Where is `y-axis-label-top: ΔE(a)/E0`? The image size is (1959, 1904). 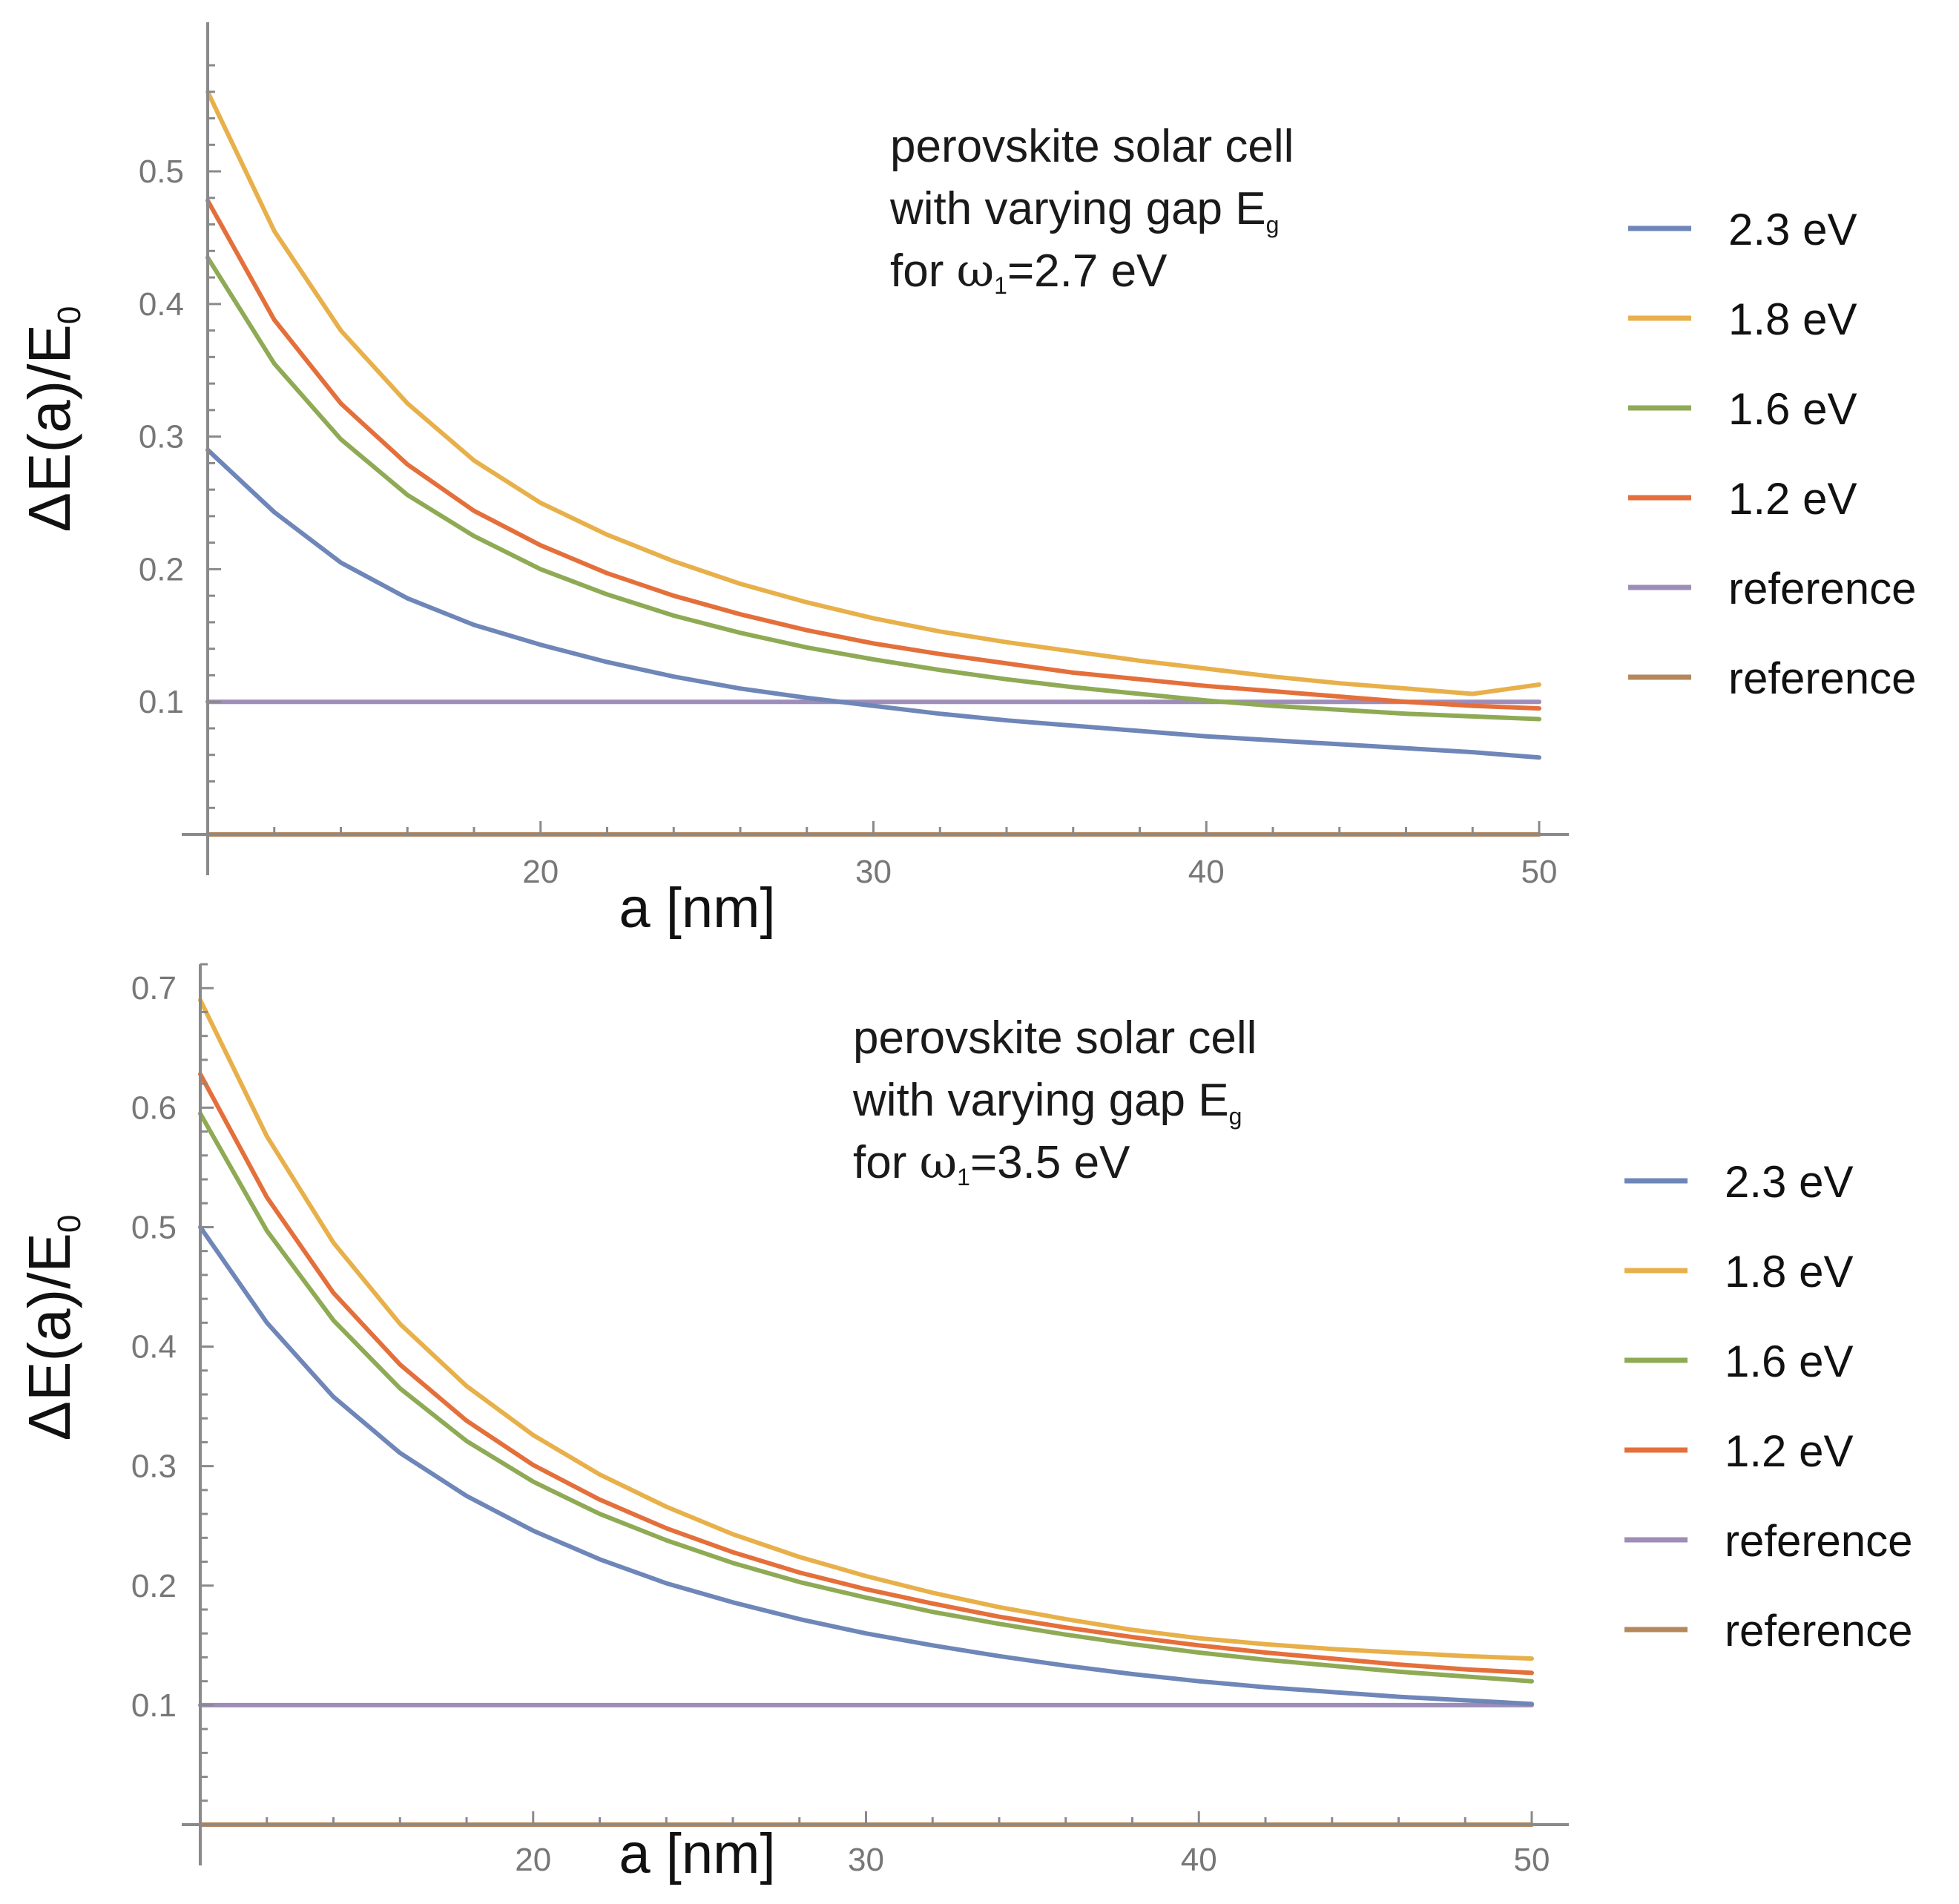
y-axis-label-top: ΔE(a)/E0 is located at coordinates (52, 420).